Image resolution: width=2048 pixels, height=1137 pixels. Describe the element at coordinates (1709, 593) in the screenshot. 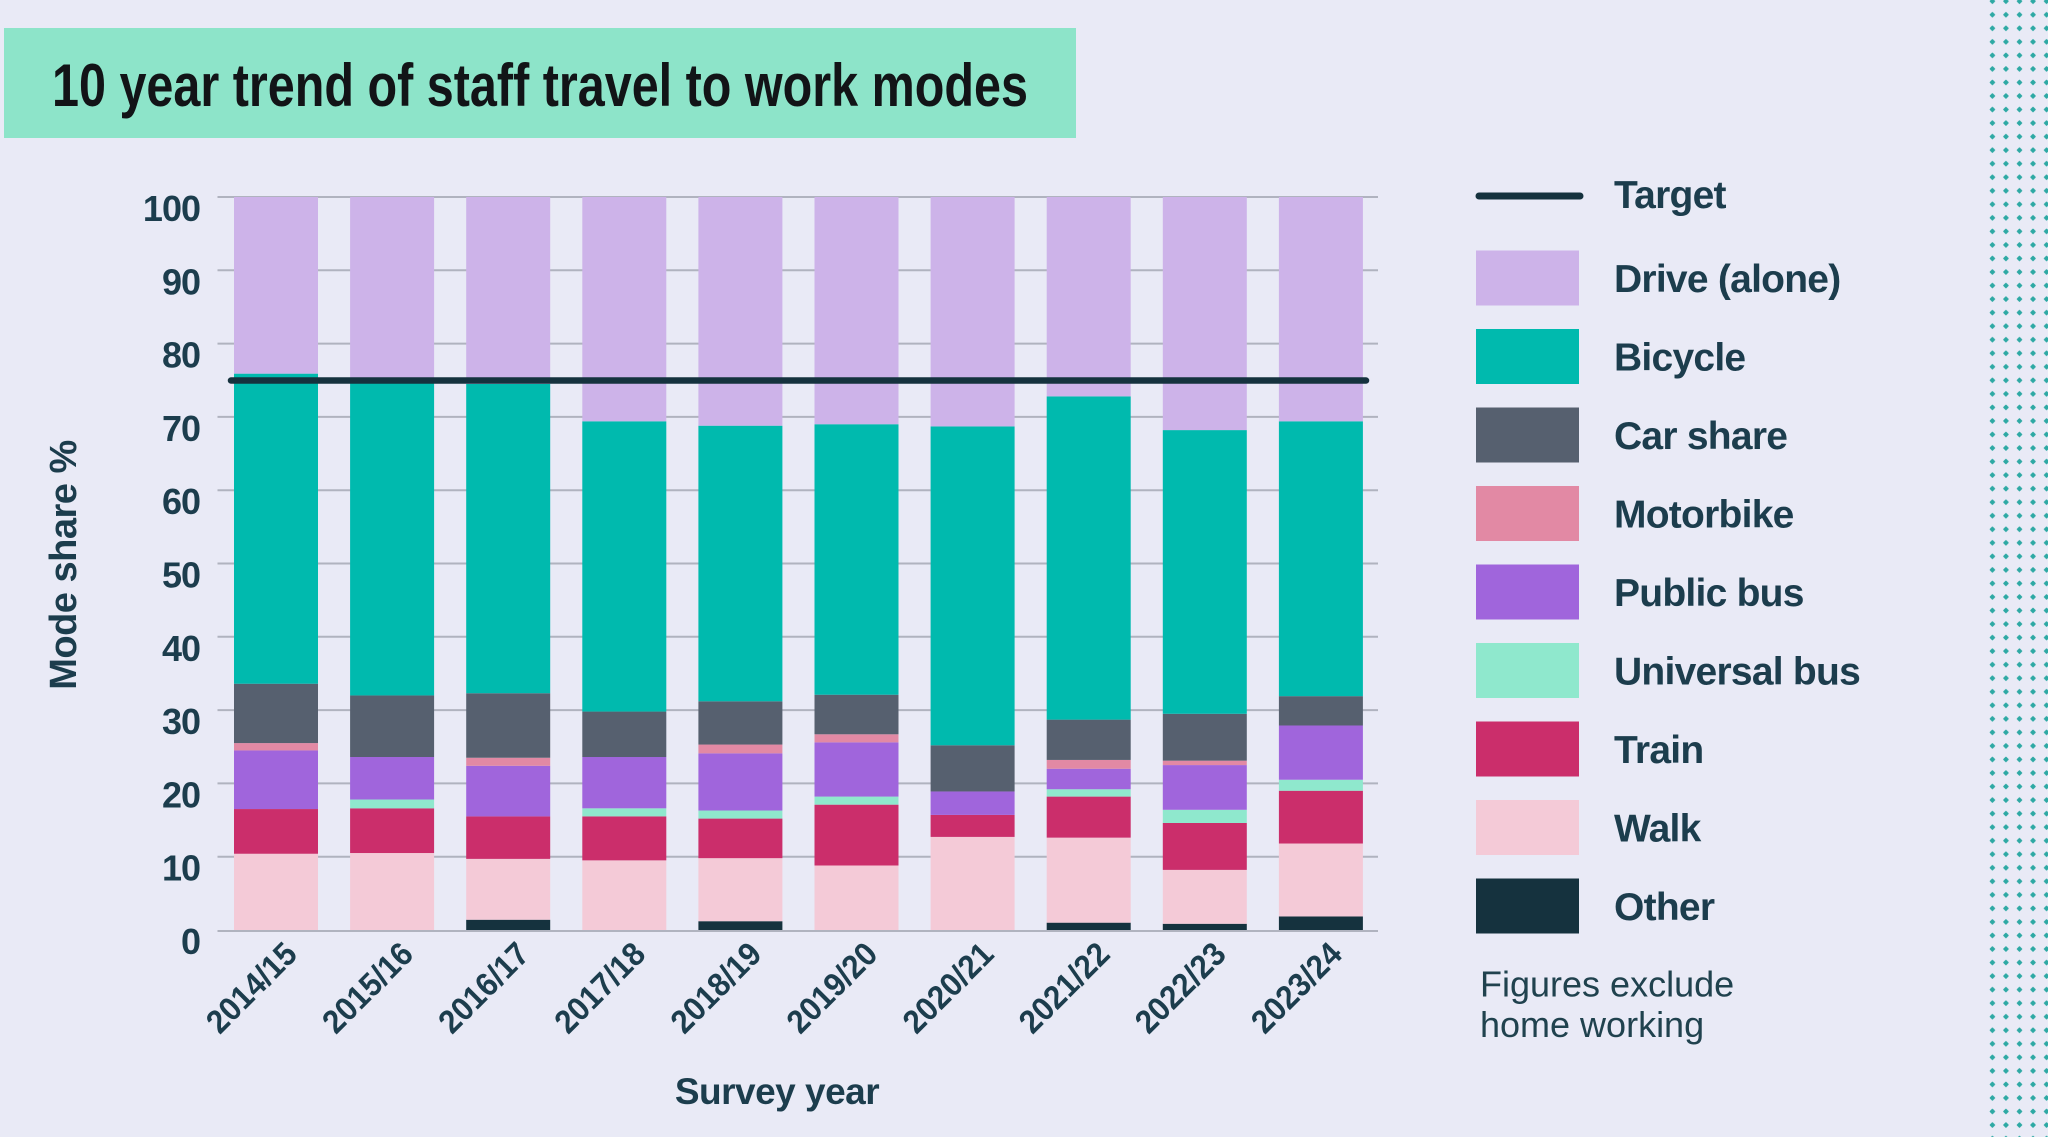

I see `svg-text: Public bus` at that location.